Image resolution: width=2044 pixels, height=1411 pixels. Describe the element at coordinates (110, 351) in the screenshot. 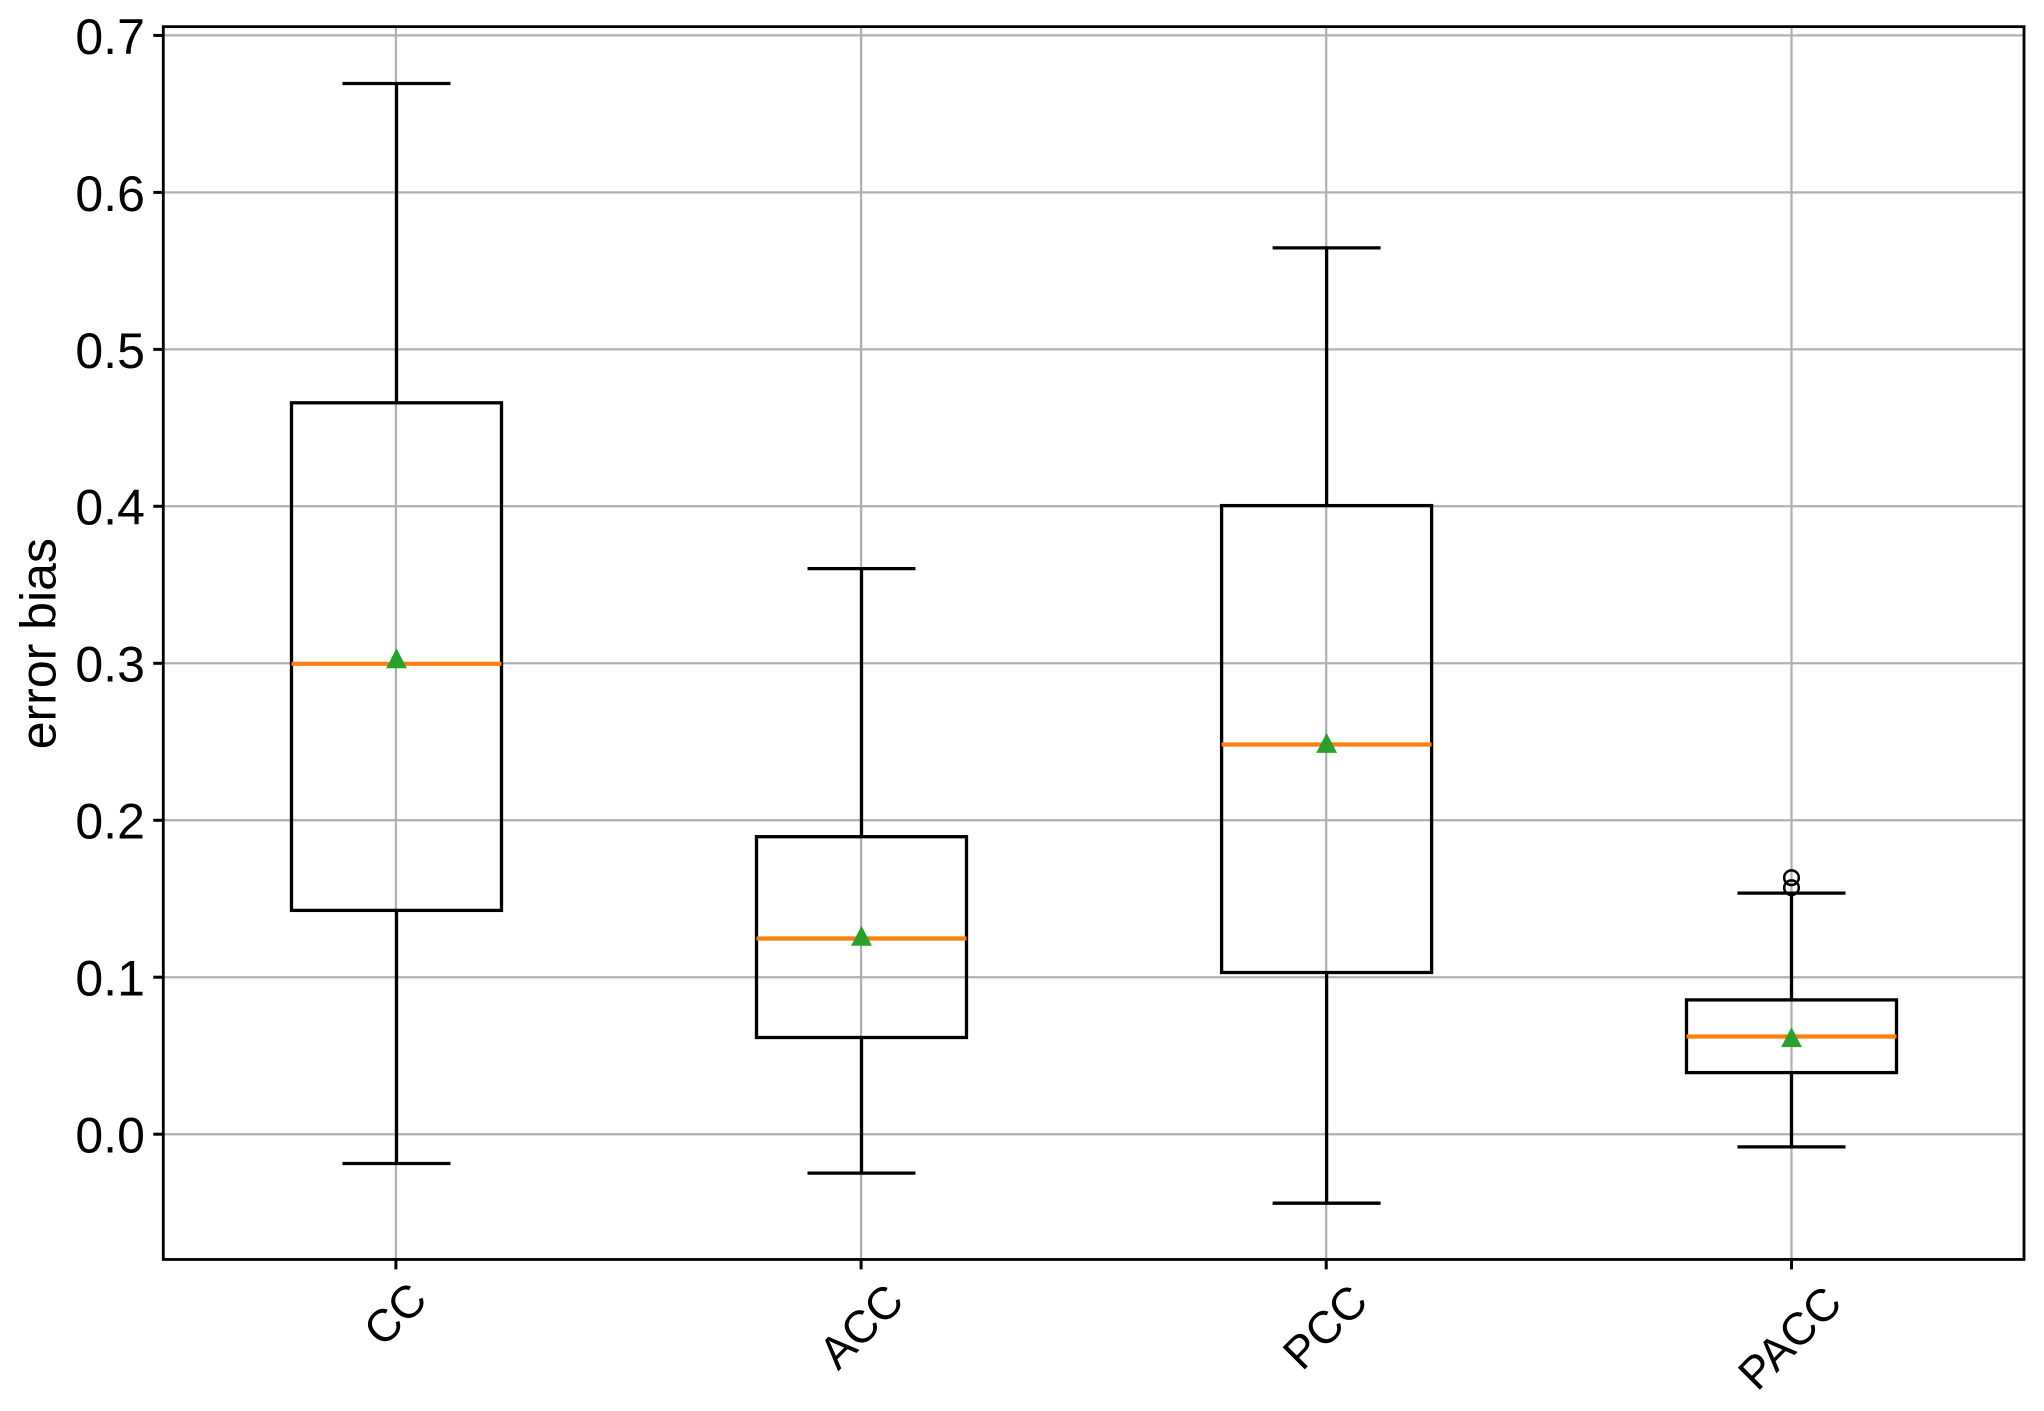

I see `svg-text: 0.5` at that location.